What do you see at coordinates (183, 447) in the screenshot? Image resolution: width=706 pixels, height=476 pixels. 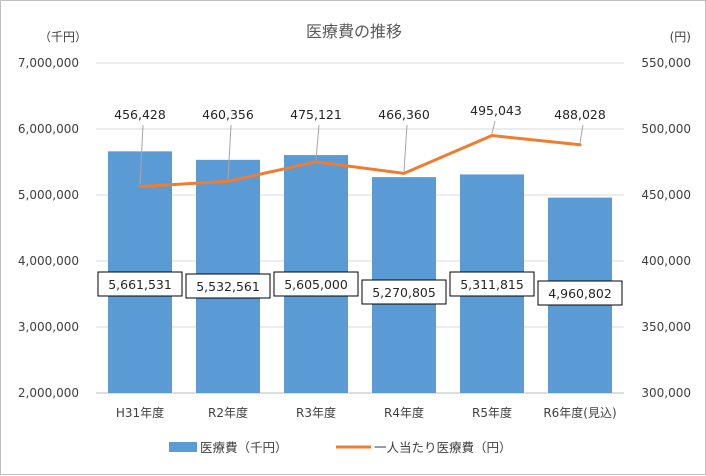 I see `legend-bar-swatch` at bounding box center [183, 447].